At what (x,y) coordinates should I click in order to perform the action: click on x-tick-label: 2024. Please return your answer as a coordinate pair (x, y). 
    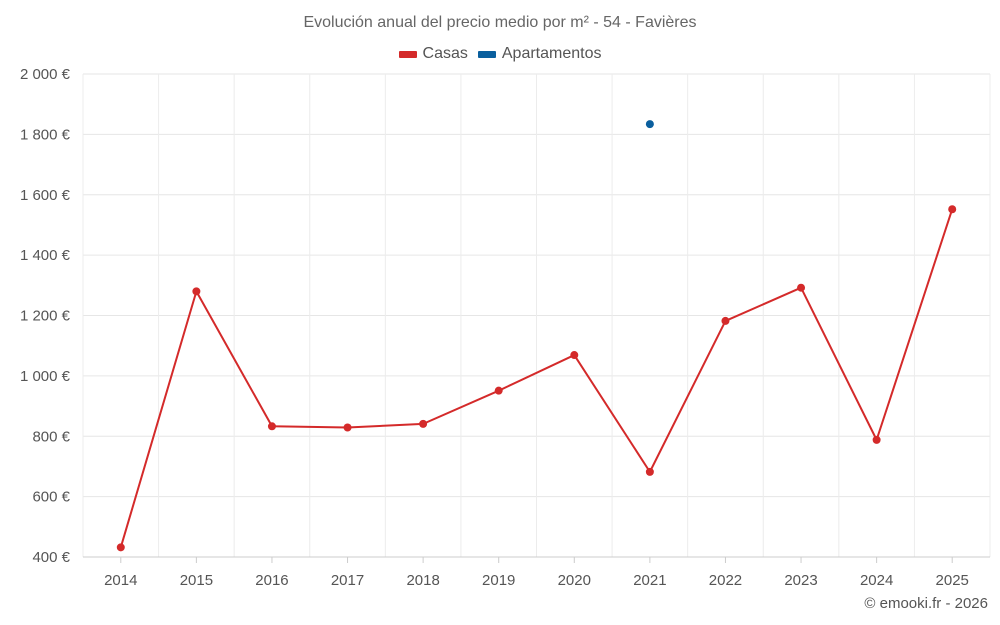
    Looking at the image, I should click on (876, 580).